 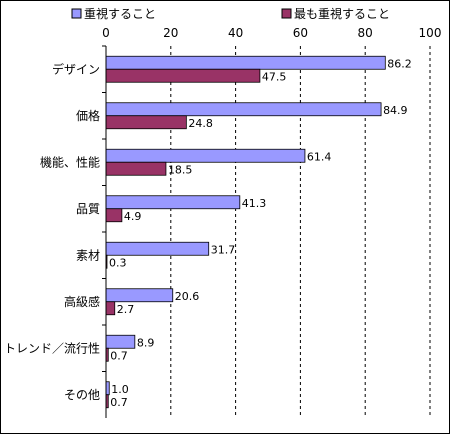 What do you see at coordinates (319, 156) in the screenshot?
I see `data-label: 61.4` at bounding box center [319, 156].